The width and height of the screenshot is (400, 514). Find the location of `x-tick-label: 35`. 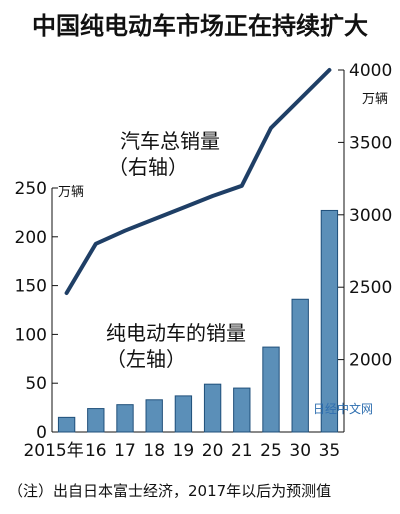

x-tick-label: 35 is located at coordinates (330, 451).